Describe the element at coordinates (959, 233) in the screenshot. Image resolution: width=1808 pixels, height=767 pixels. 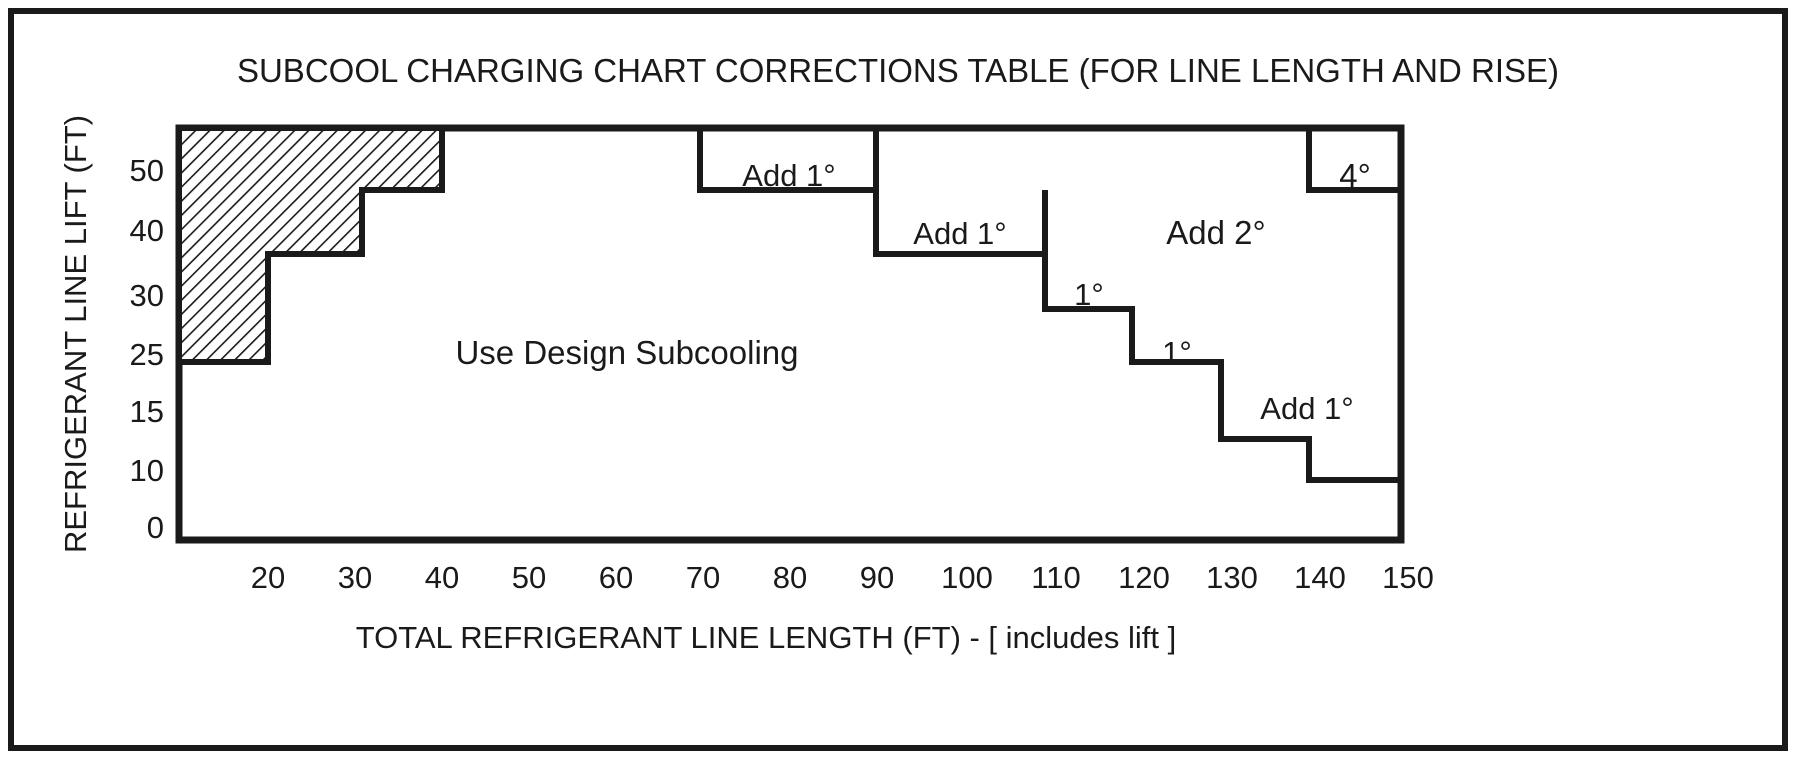
I see `region-label-add1-second: Add 1°` at that location.